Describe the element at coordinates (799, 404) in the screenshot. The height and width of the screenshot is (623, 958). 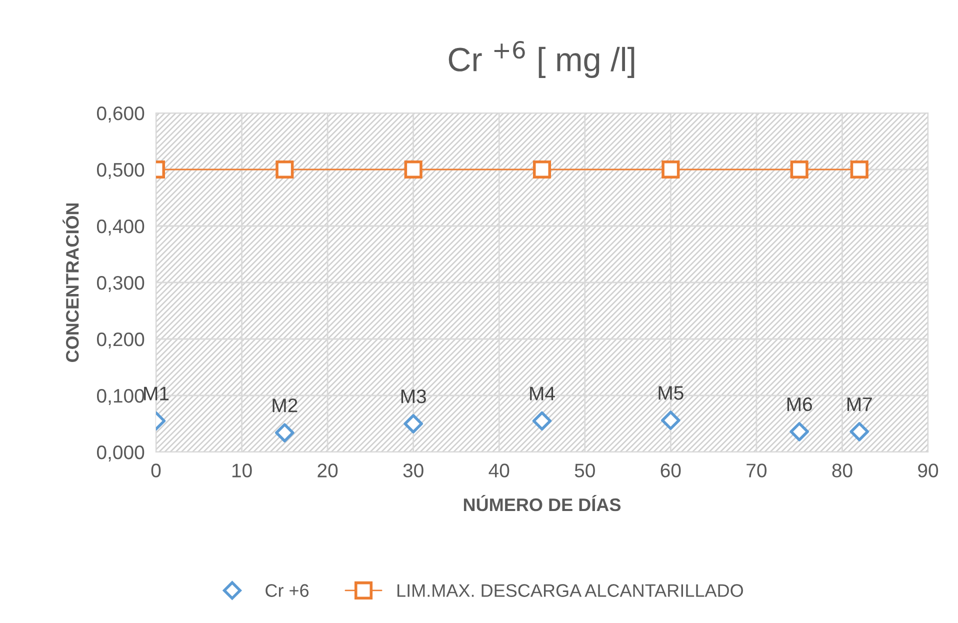
I see `annotation: M6` at that location.